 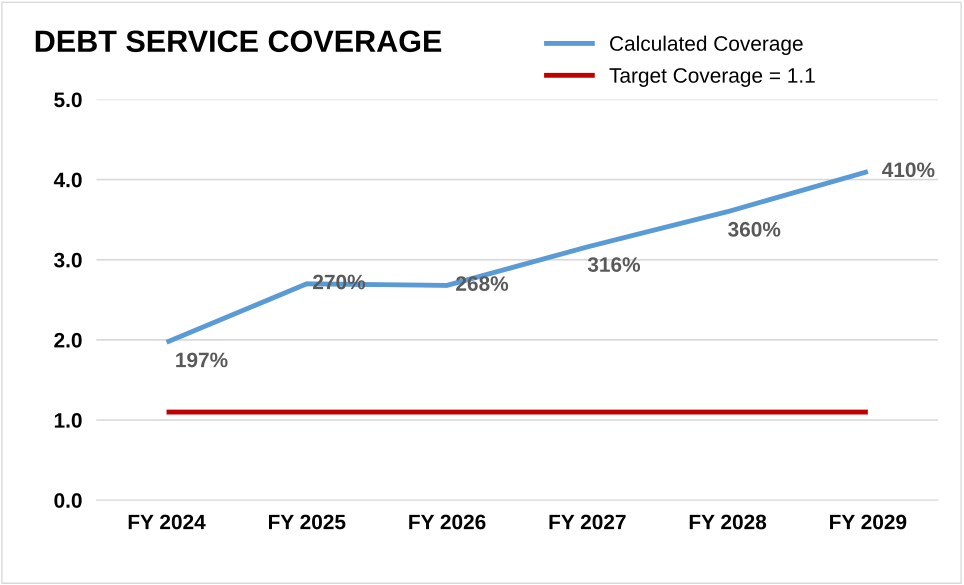 I want to click on data-label: 268%, so click(x=482, y=283).